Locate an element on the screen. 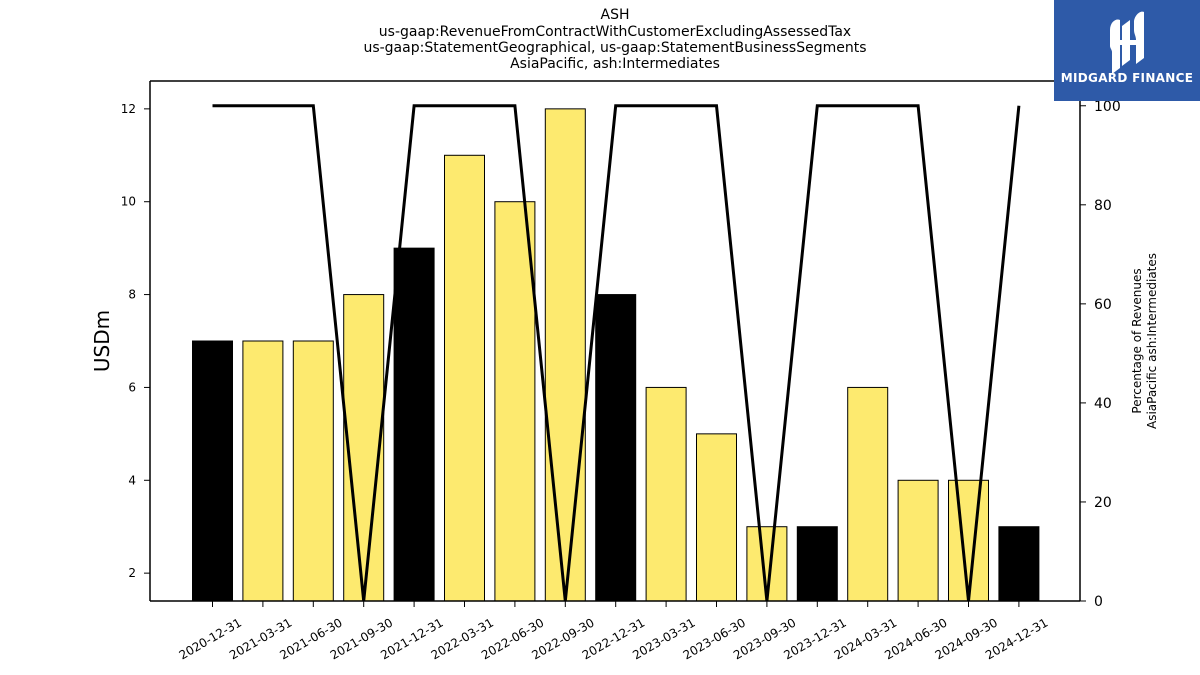  ytick-right-label: 100 is located at coordinates (1107, 107).